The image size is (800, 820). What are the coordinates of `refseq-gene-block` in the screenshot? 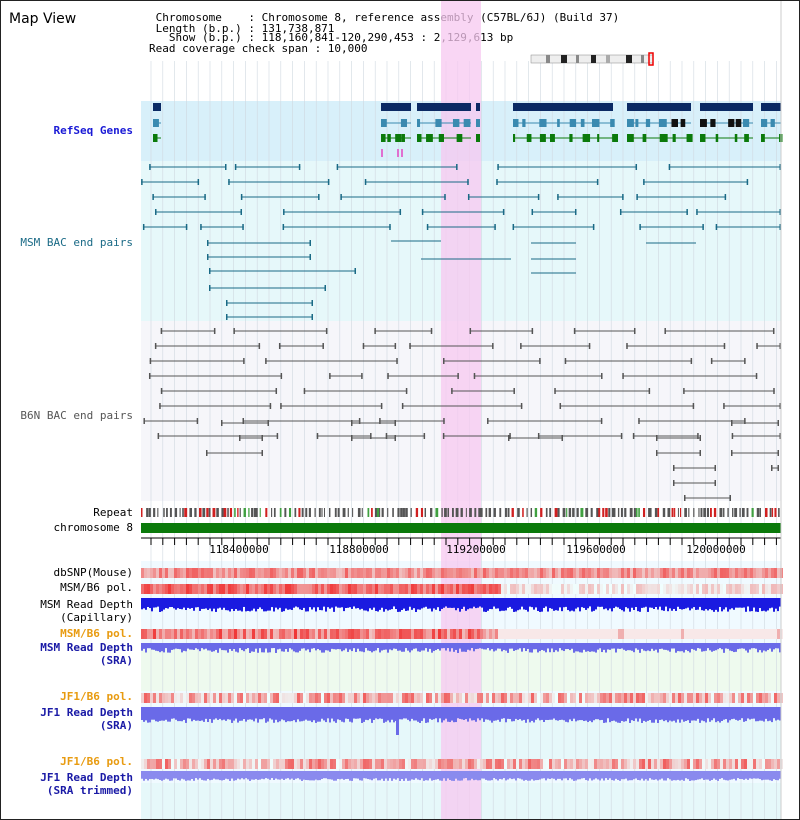 It's located at (771, 107).